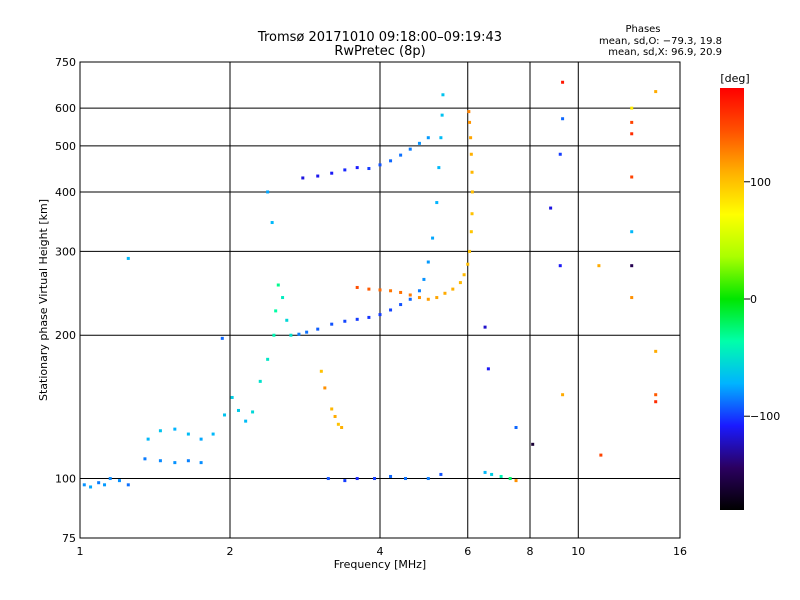 This screenshot has height=600, width=800. Describe the element at coordinates (65, 300) in the screenshot. I see `y-axis-ticks: 75 100 200 300 400 500 600 750` at that location.